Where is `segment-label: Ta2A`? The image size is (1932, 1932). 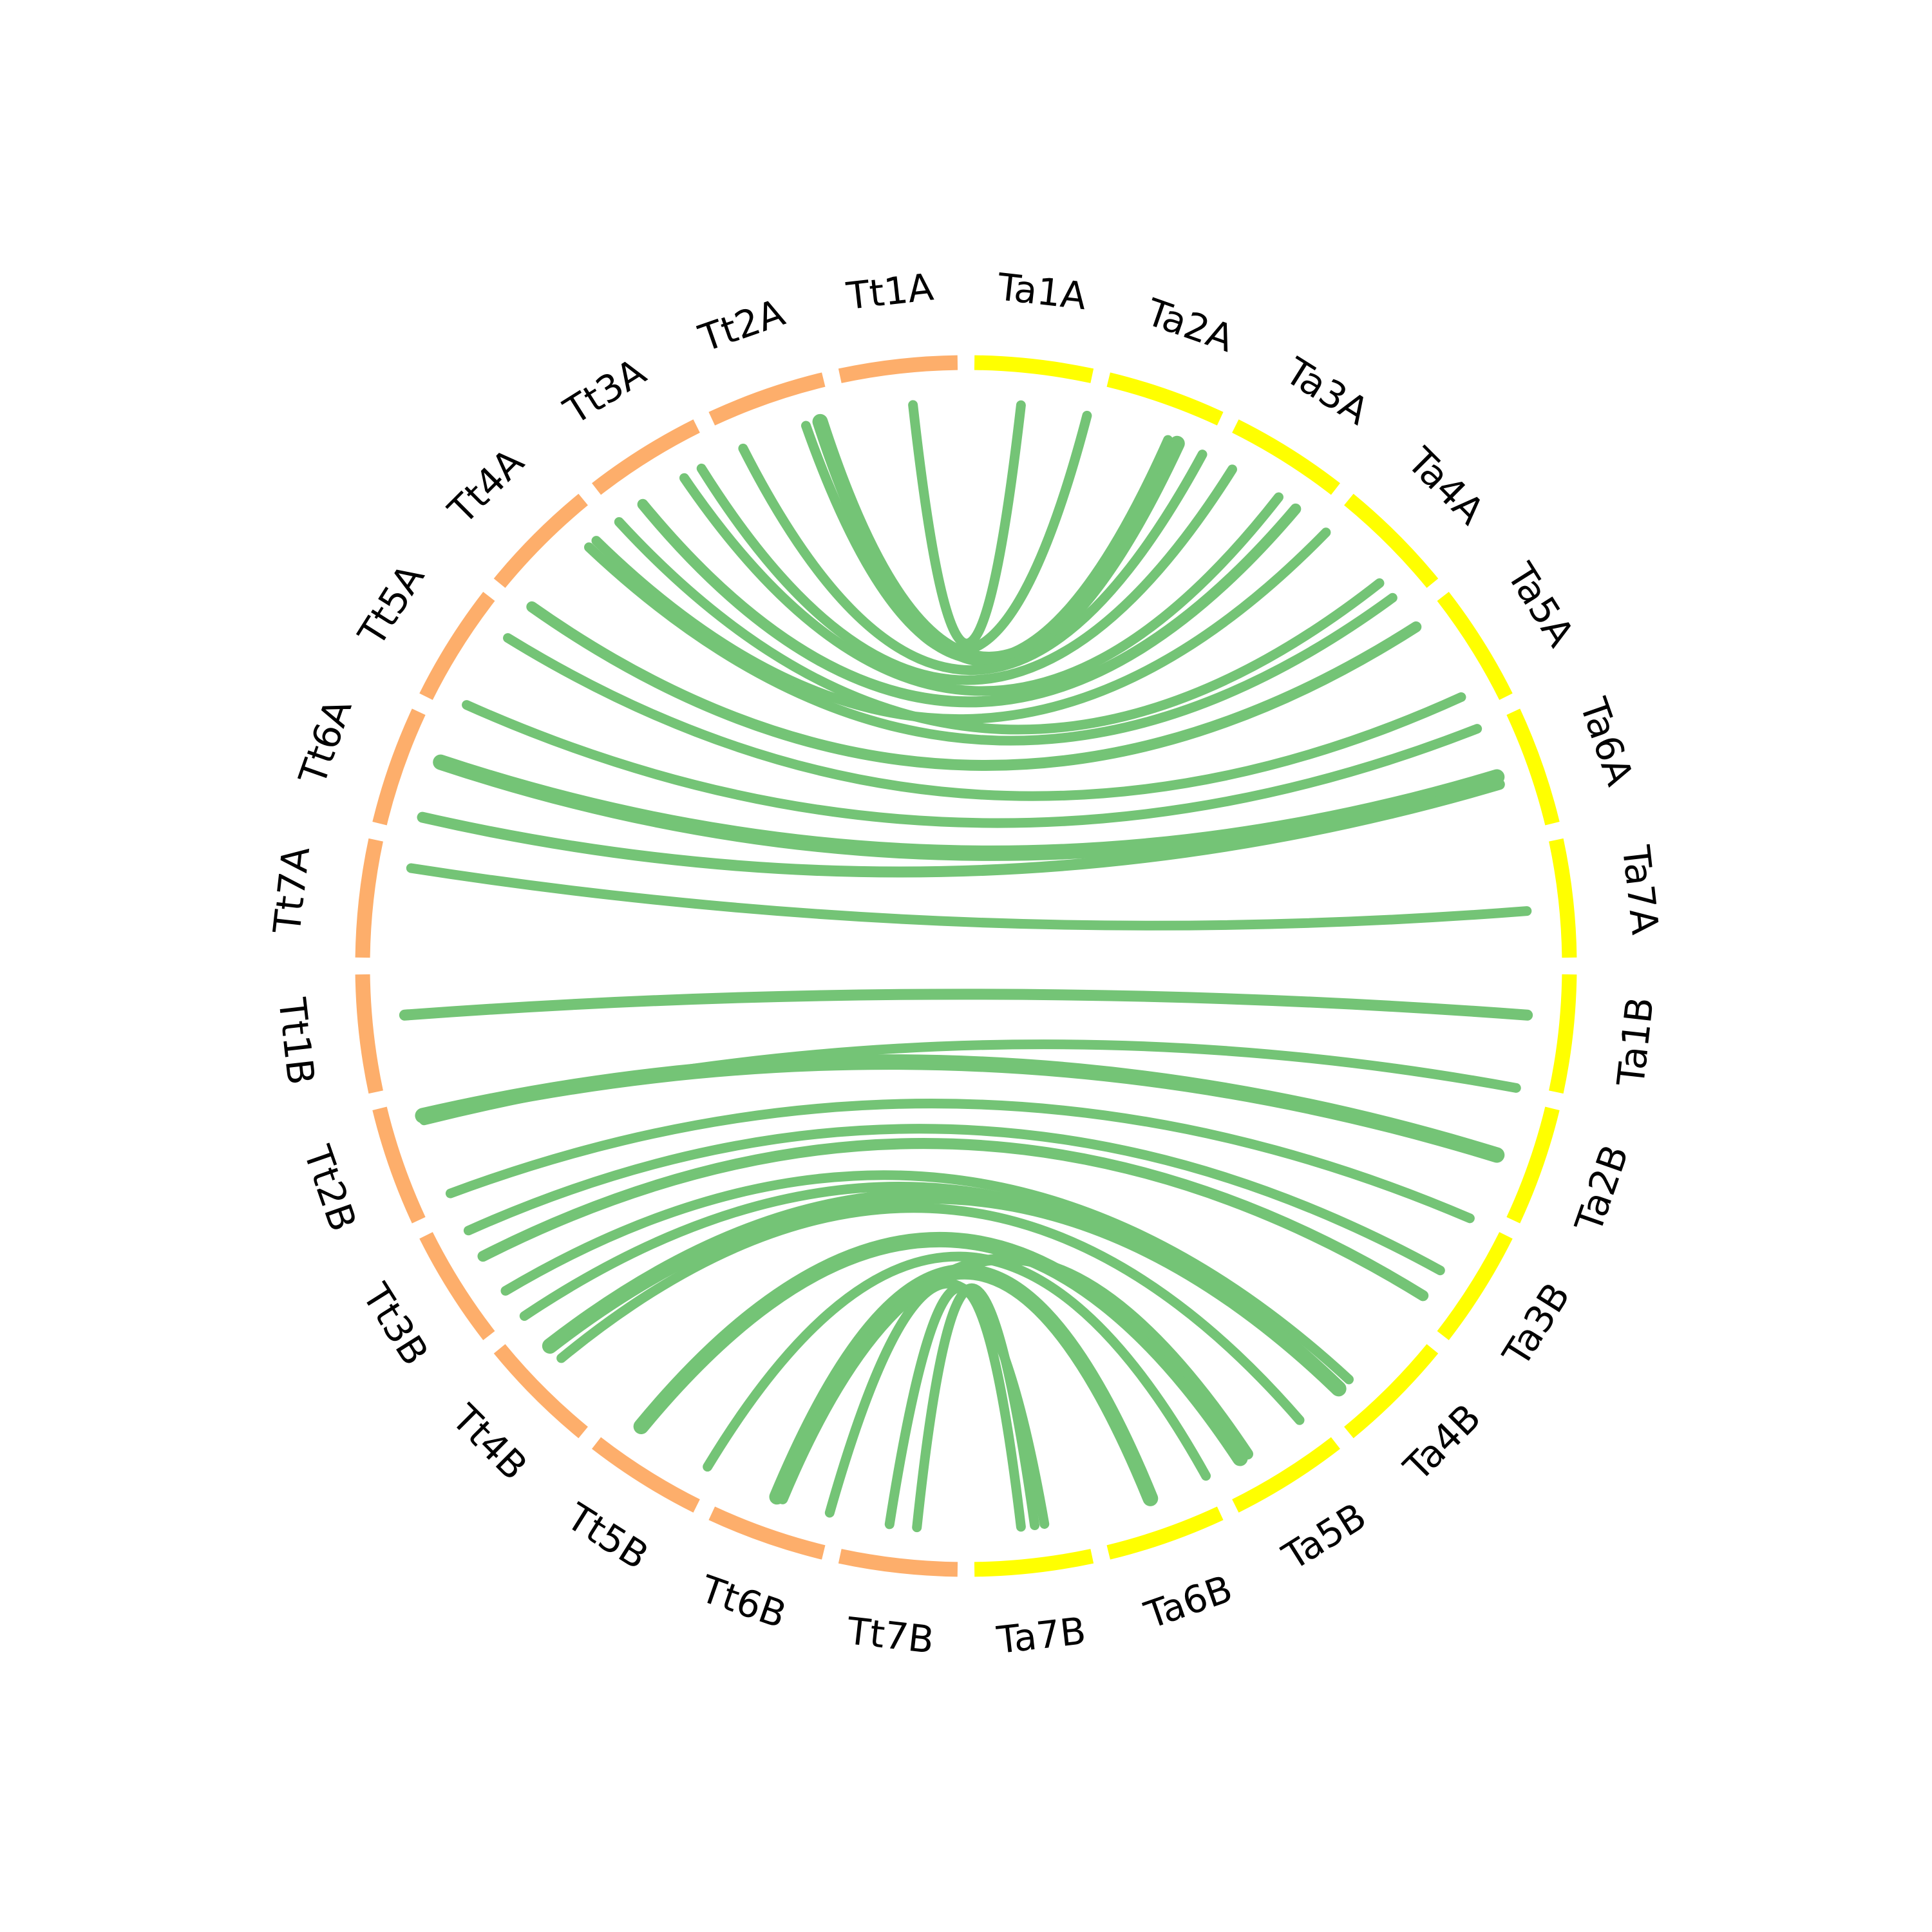 segment-label: Ta2A is located at coordinates (1190, 326).